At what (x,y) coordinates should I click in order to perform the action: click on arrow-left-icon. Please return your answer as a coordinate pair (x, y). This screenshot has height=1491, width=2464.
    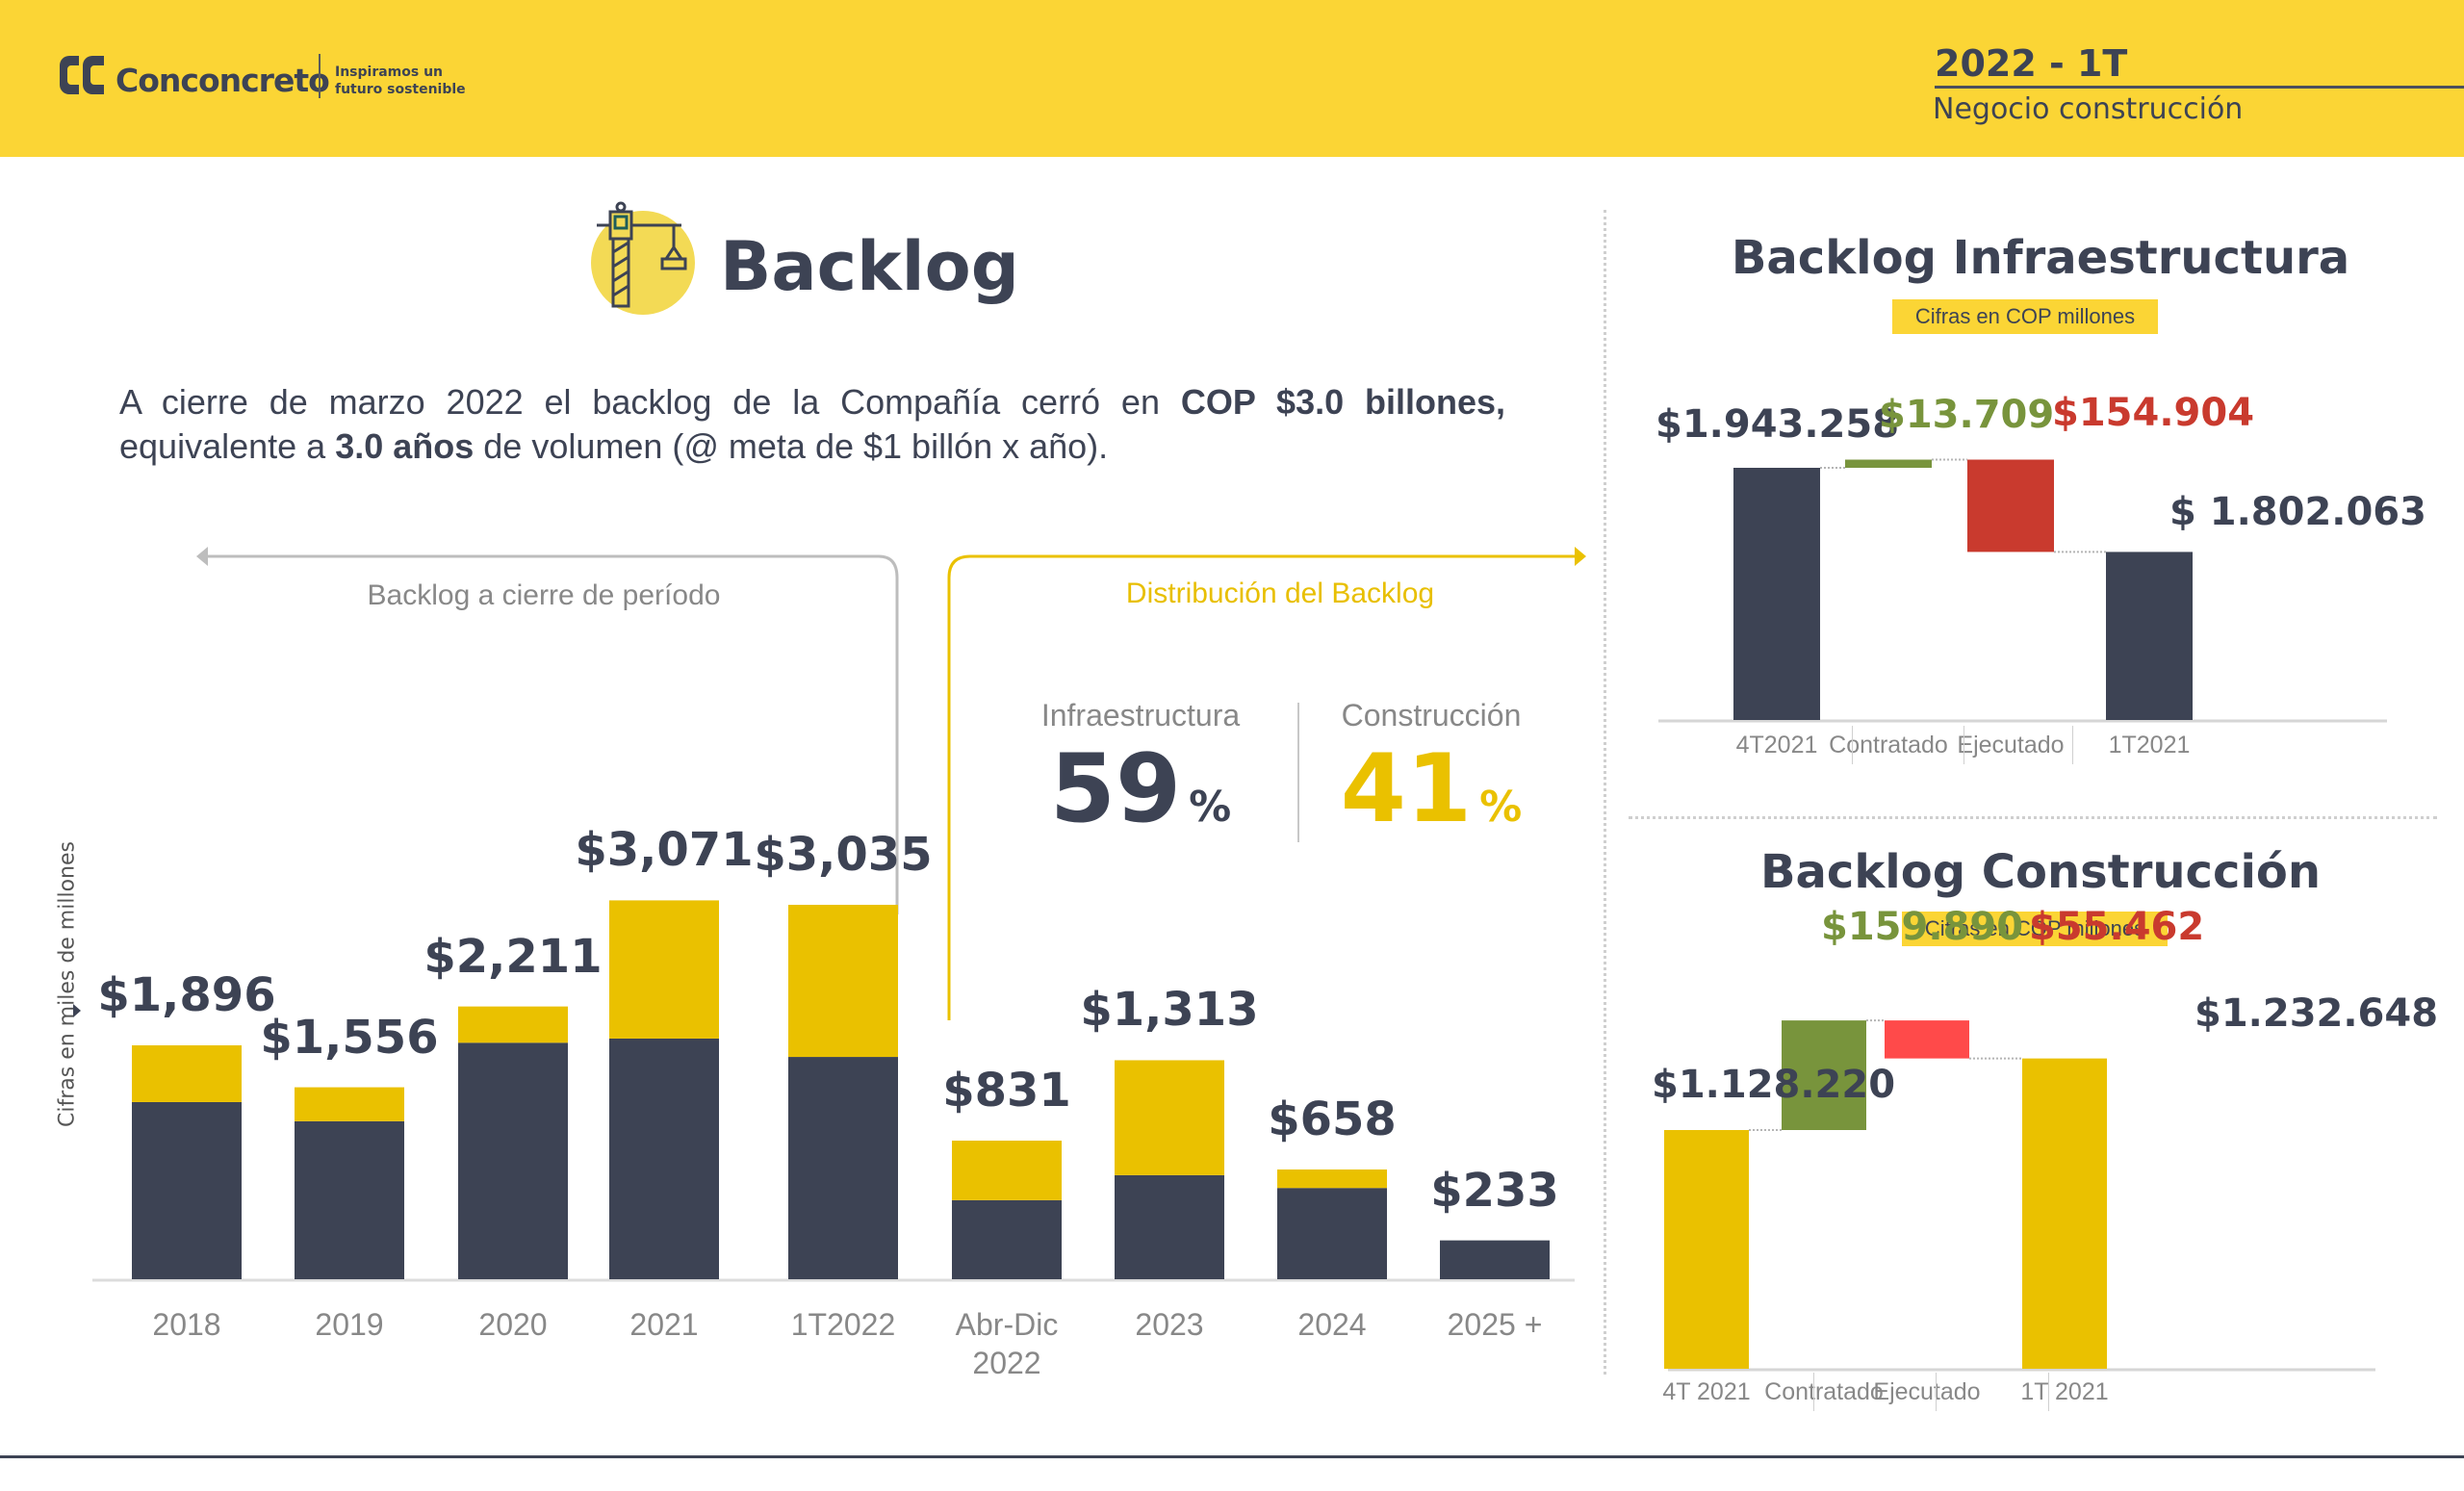
    Looking at the image, I should click on (202, 556).